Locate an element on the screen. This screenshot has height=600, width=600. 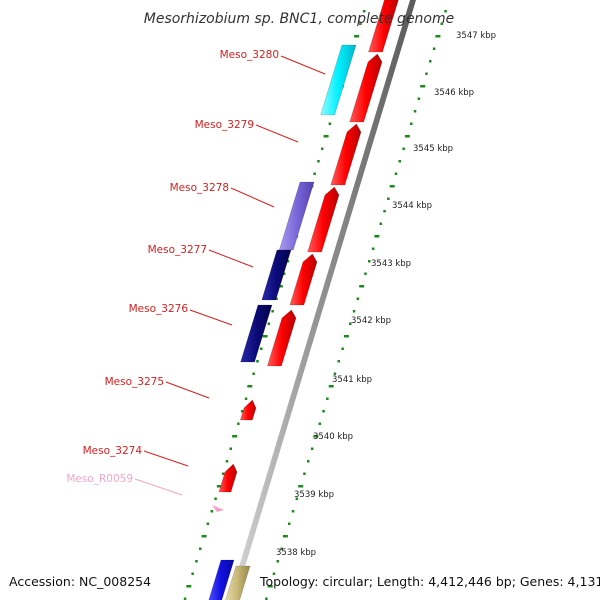
gene-label-meso-3279: Meso_3279 is located at coordinates (224, 125).